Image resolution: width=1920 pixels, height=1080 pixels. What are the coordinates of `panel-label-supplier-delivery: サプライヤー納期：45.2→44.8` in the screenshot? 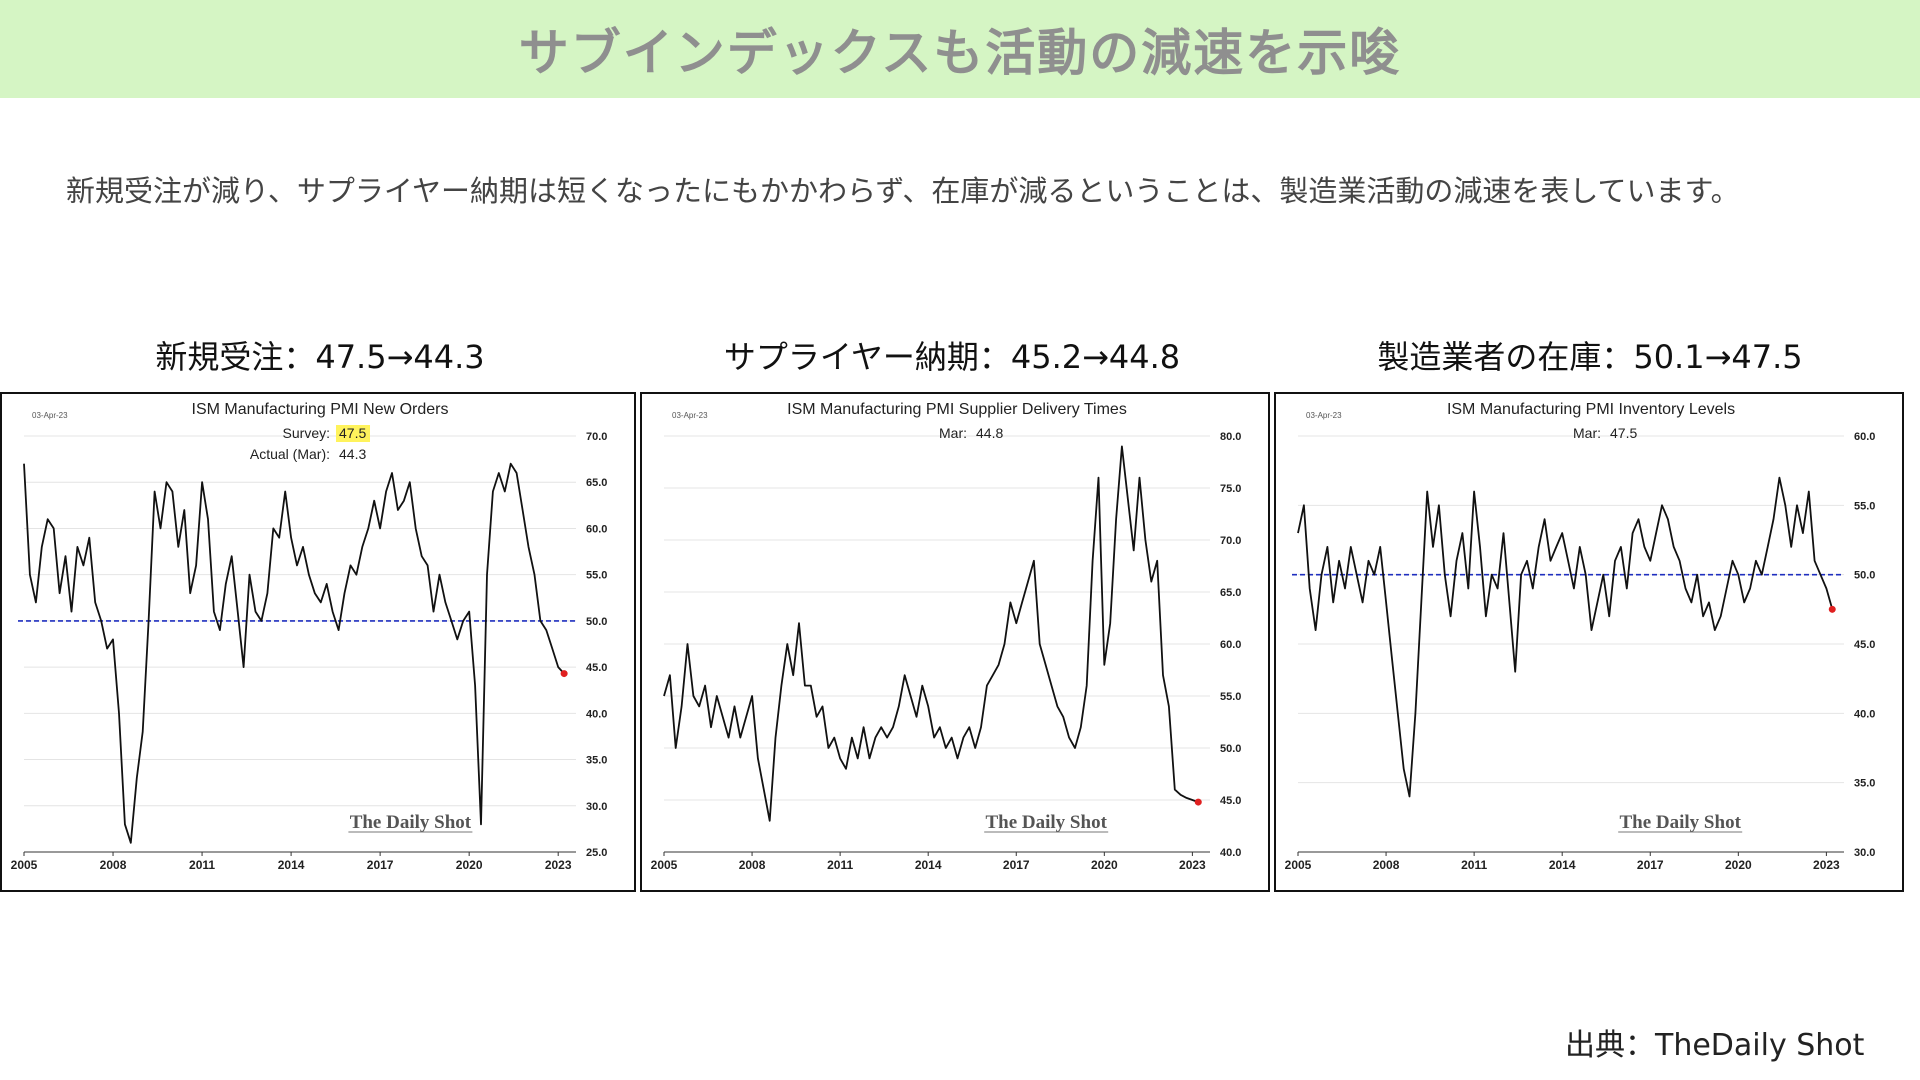 It's located at (952, 357).